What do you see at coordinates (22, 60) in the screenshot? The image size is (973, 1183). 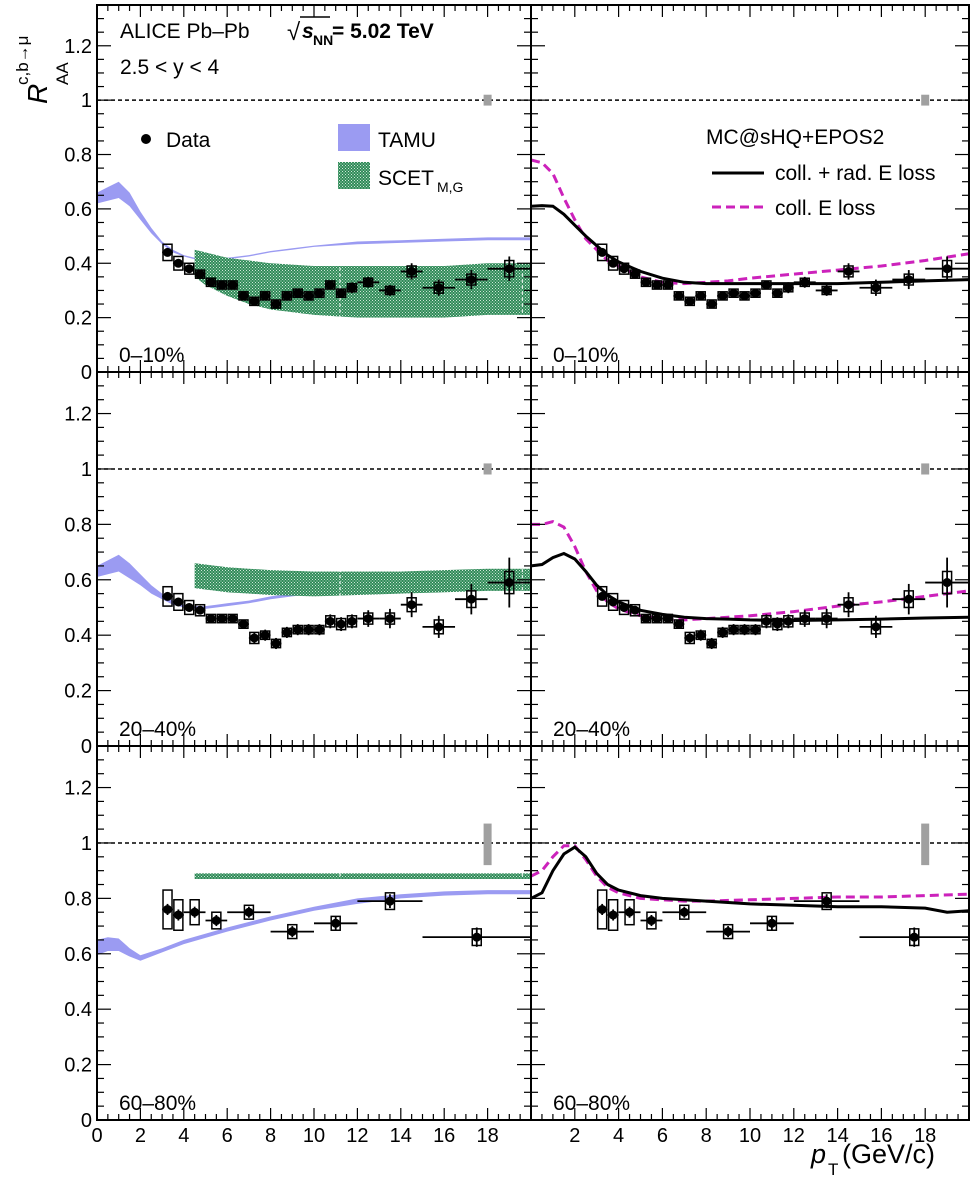 I see `y-axis-title-sup: c,b→μ` at bounding box center [22, 60].